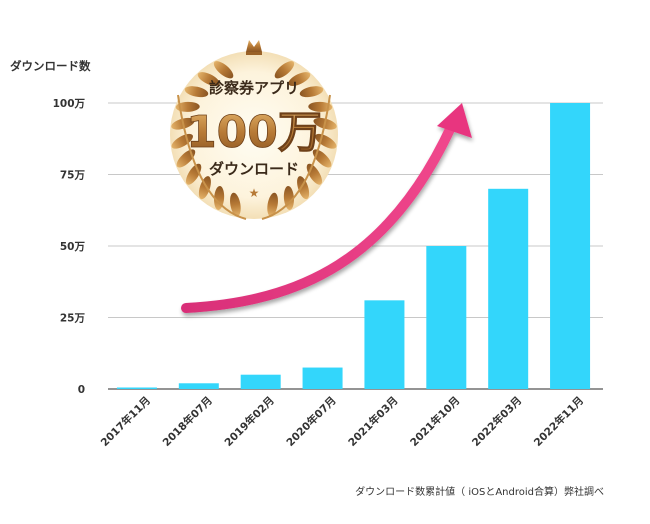 The image size is (650, 524). I want to click on badge-line1: 診察券アプリ, so click(254, 88).